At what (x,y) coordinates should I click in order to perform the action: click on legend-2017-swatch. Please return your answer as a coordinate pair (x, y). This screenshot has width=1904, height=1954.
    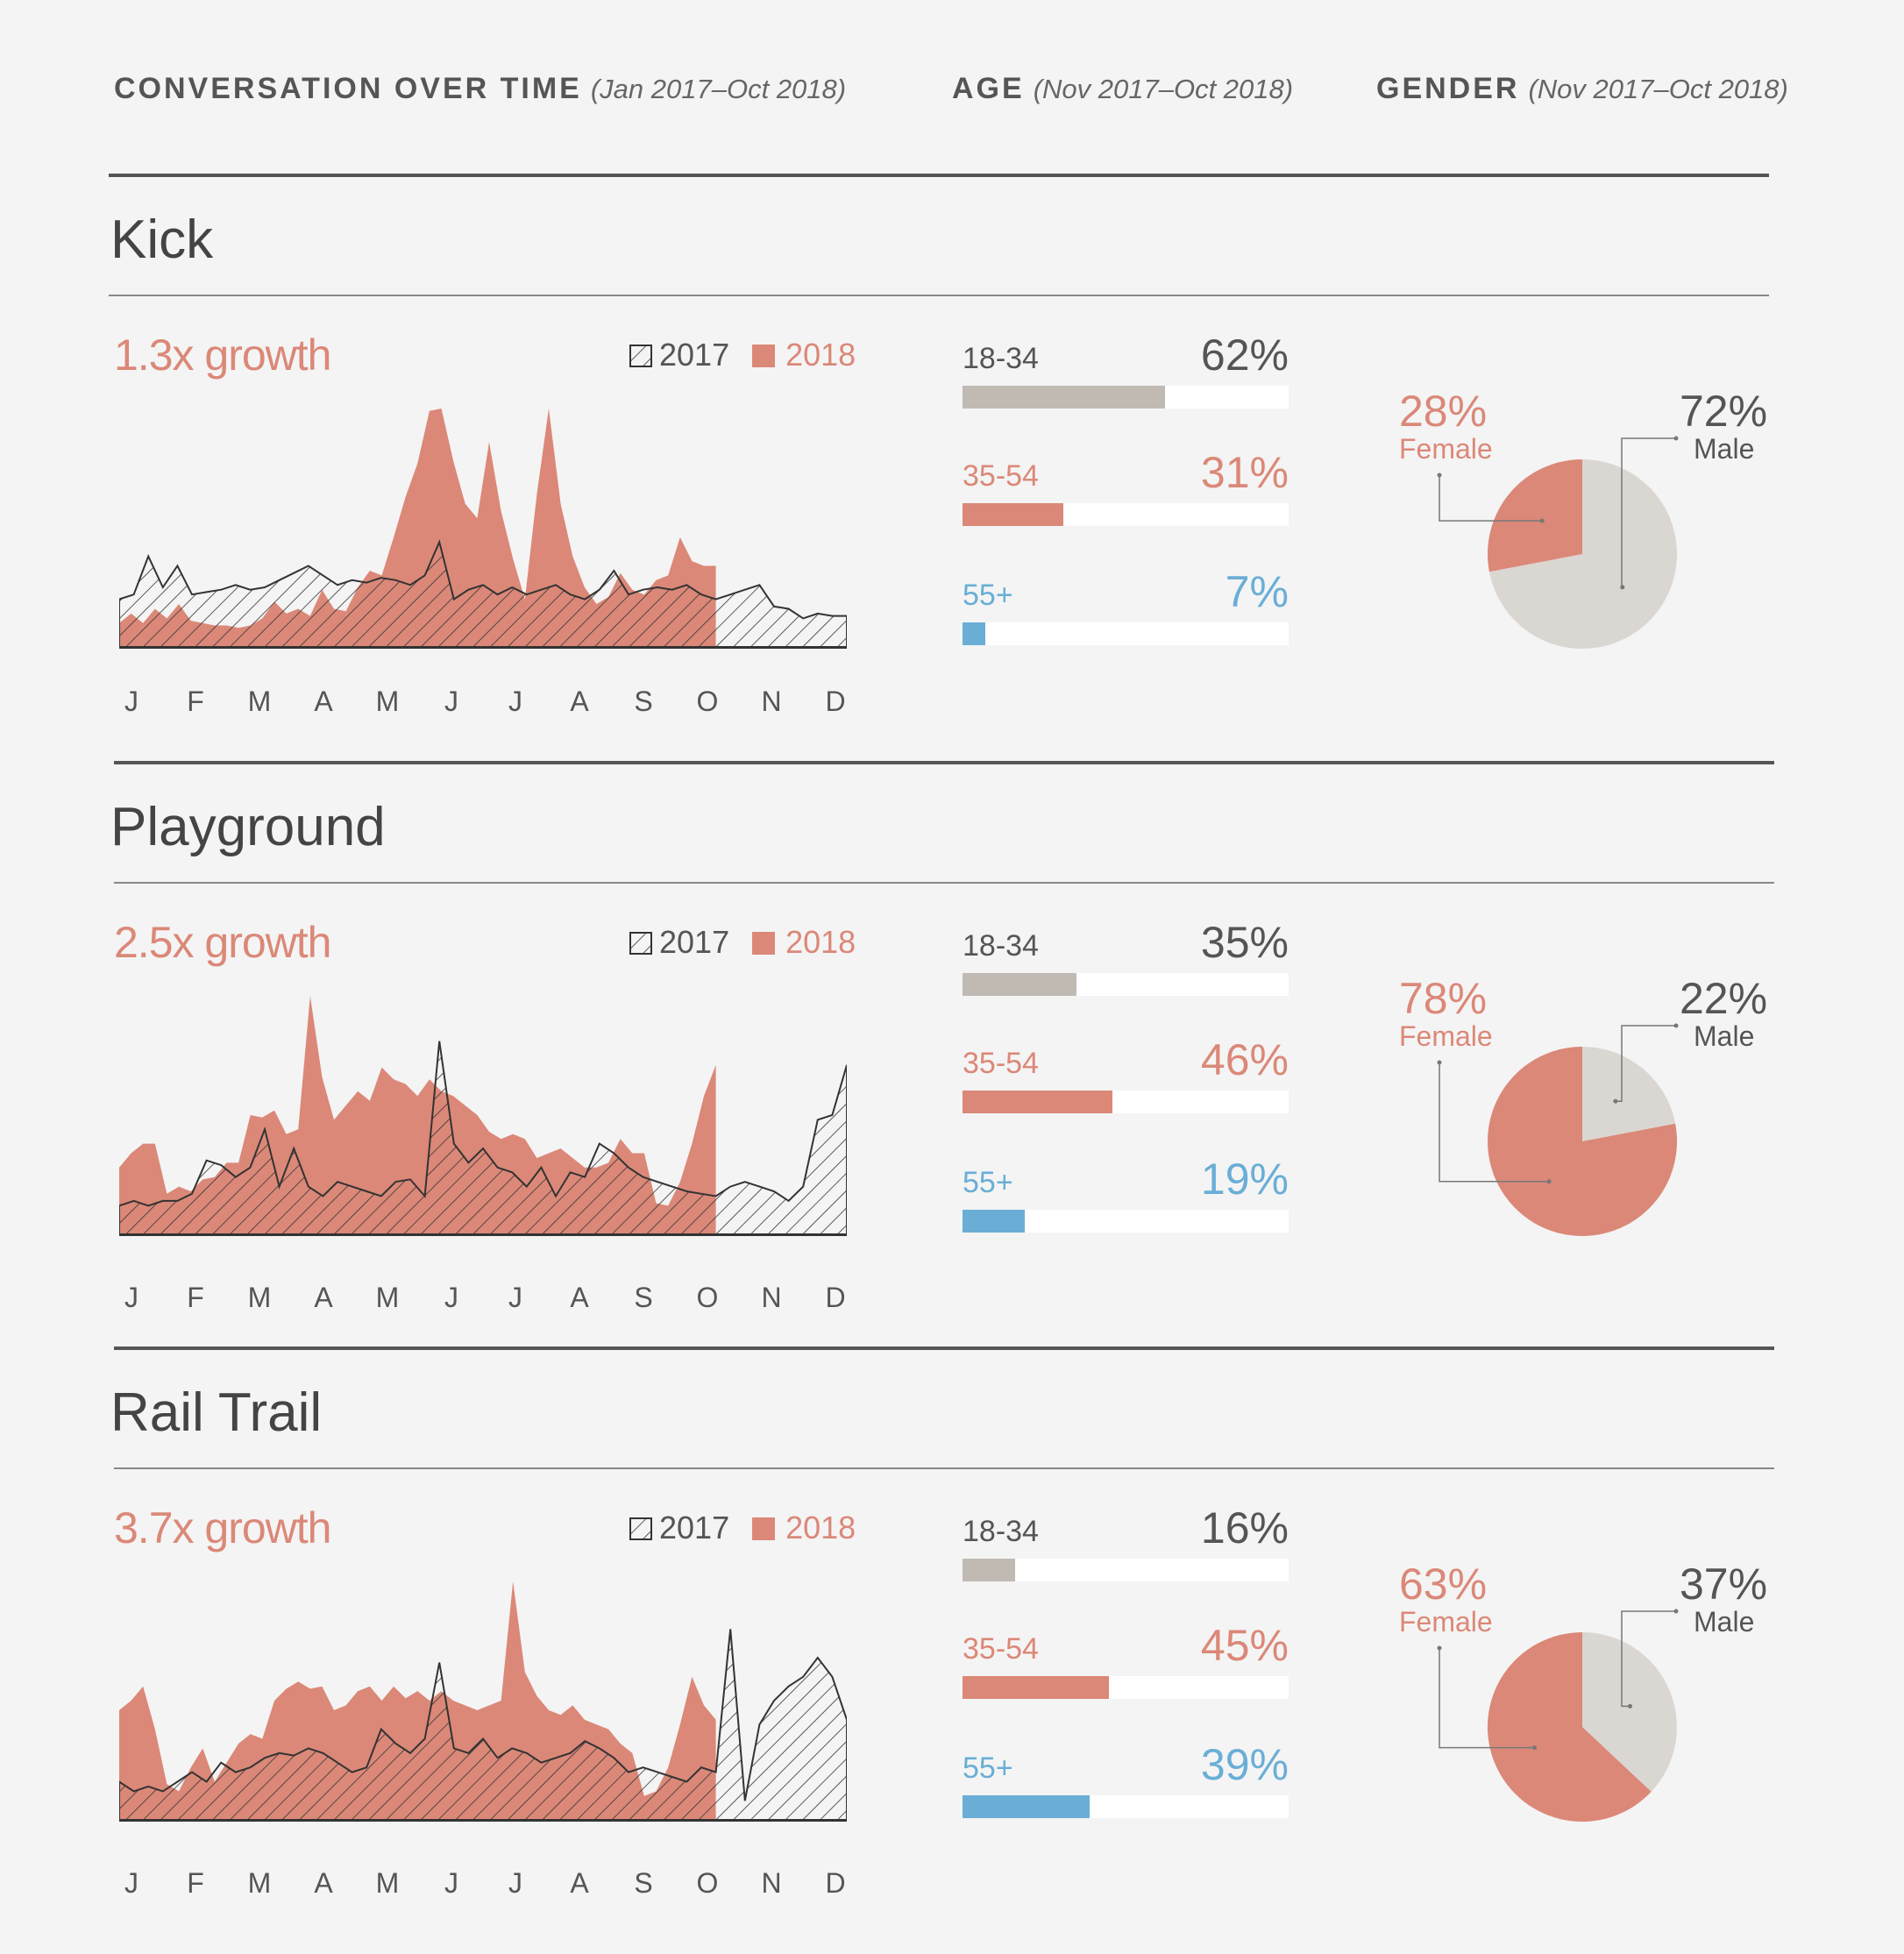
    Looking at the image, I should click on (640, 1528).